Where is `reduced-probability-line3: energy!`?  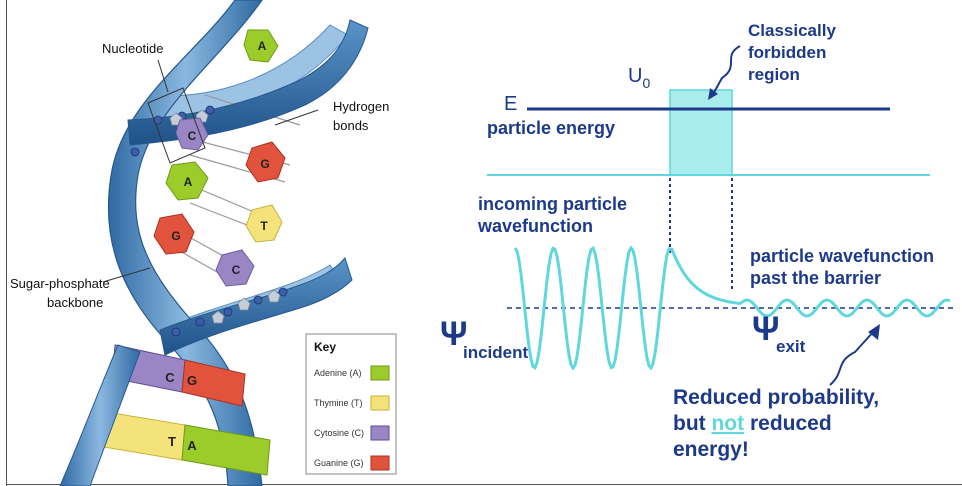 reduced-probability-line3: energy! is located at coordinates (711, 449).